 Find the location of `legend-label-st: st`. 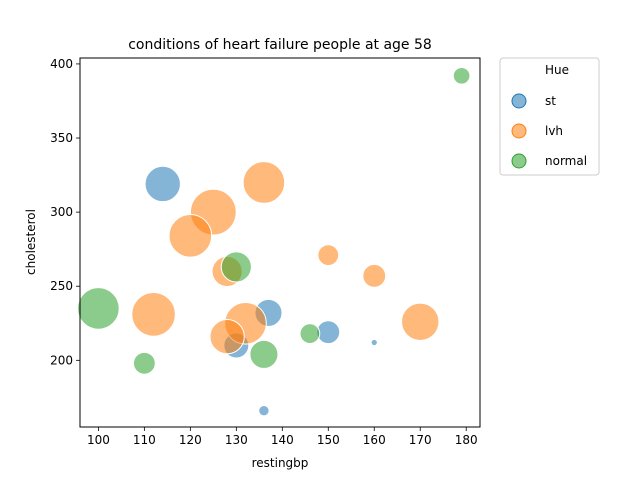

legend-label-st: st is located at coordinates (550, 101).